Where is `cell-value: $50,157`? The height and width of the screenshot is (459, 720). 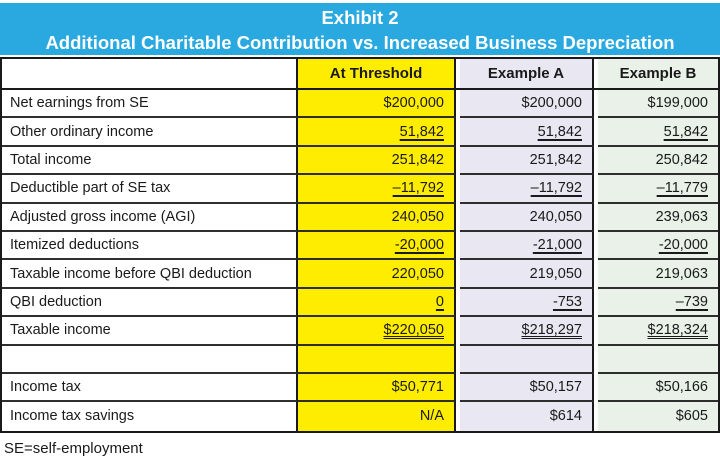
cell-value: $50,157 is located at coordinates (555, 387).